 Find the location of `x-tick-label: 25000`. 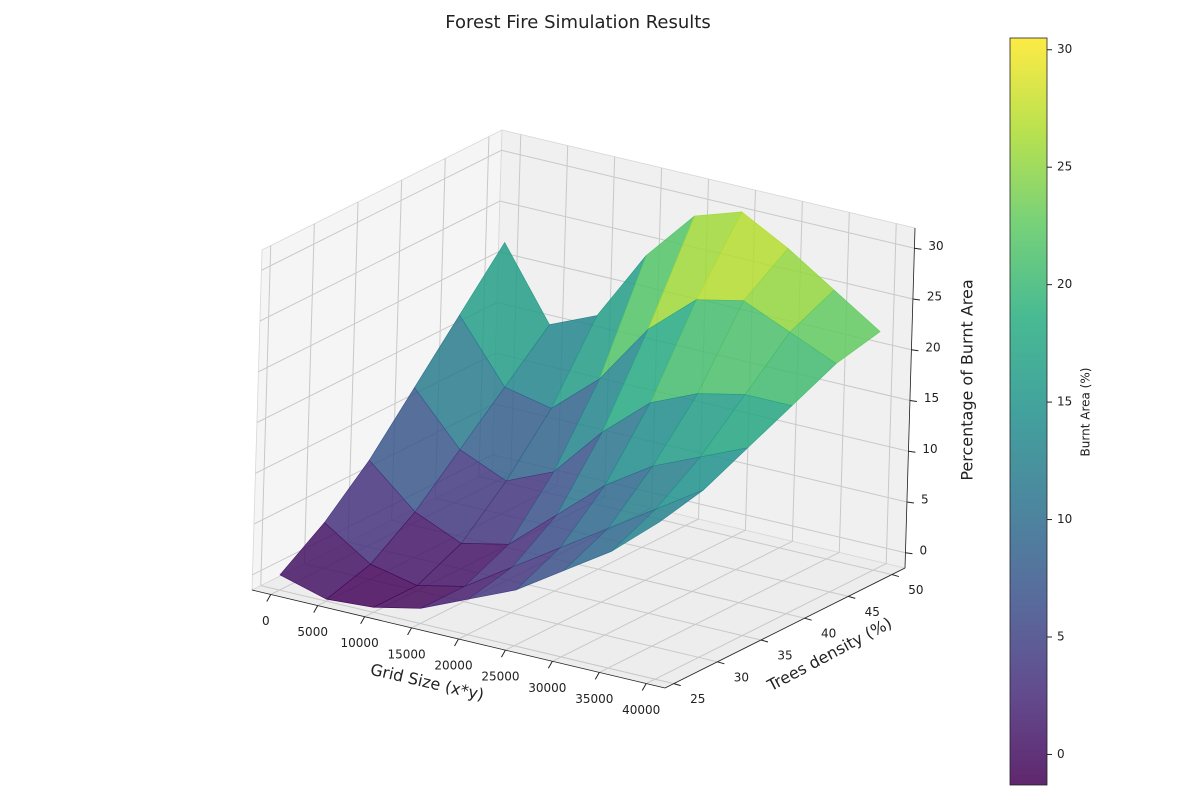

x-tick-label: 25000 is located at coordinates (500, 677).